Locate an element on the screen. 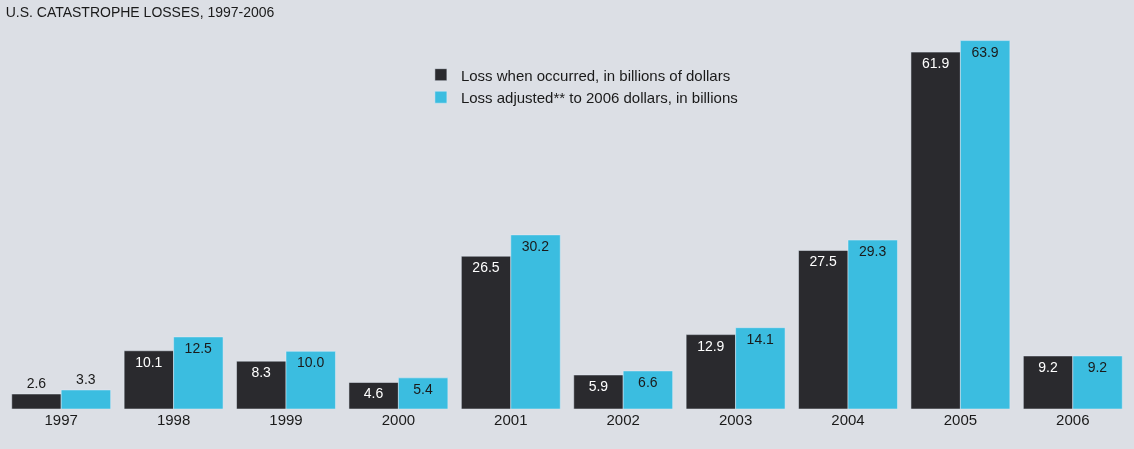 The image size is (1134, 449). data-label: 14.1 is located at coordinates (760, 338).